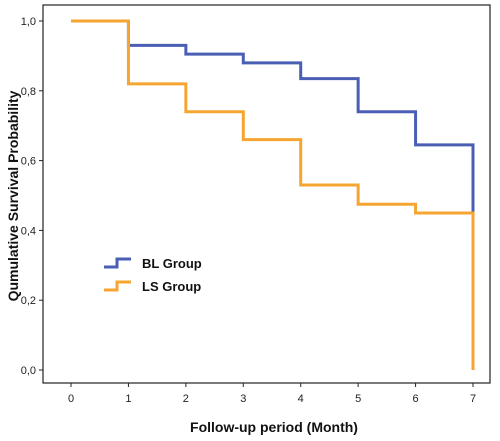 The width and height of the screenshot is (500, 441). Describe the element at coordinates (301, 399) in the screenshot. I see `x-tick-label: 4` at that location.